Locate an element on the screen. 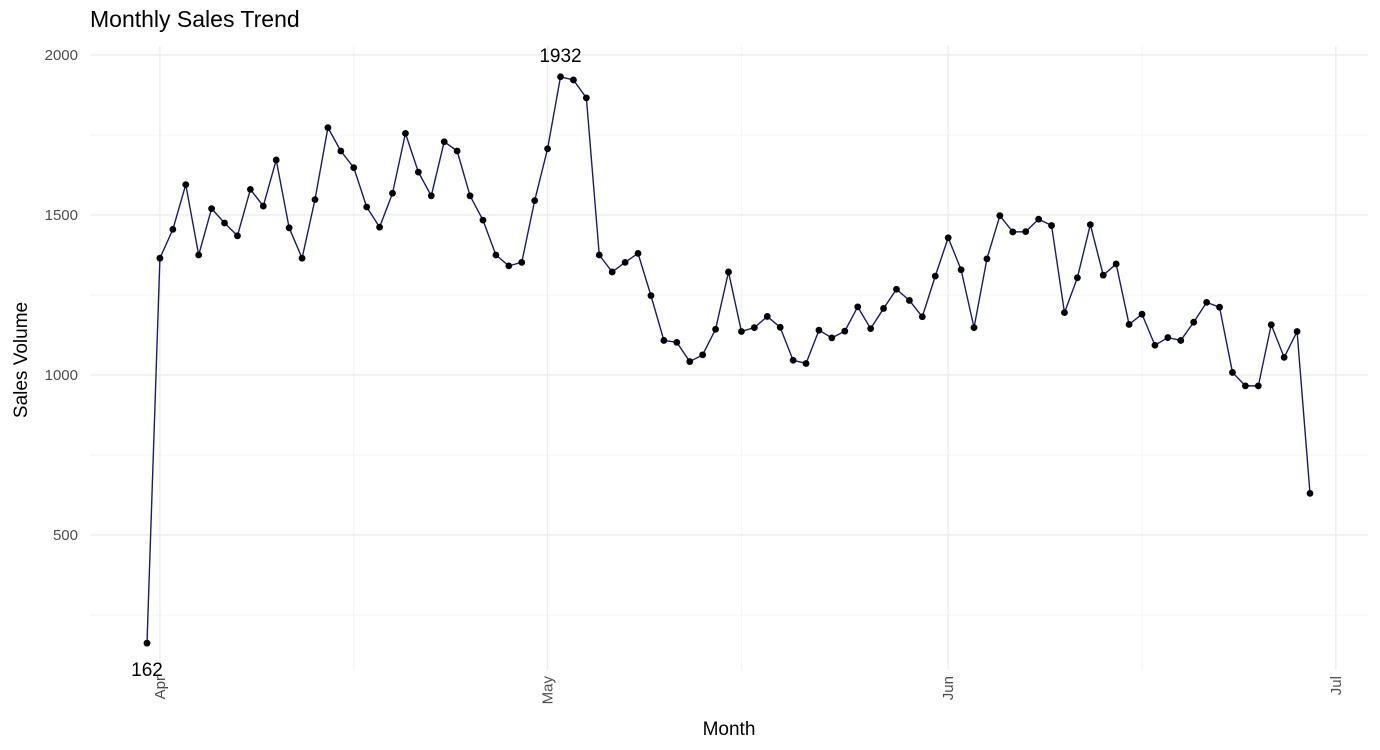  x-tick-label: Apr is located at coordinates (160, 687).